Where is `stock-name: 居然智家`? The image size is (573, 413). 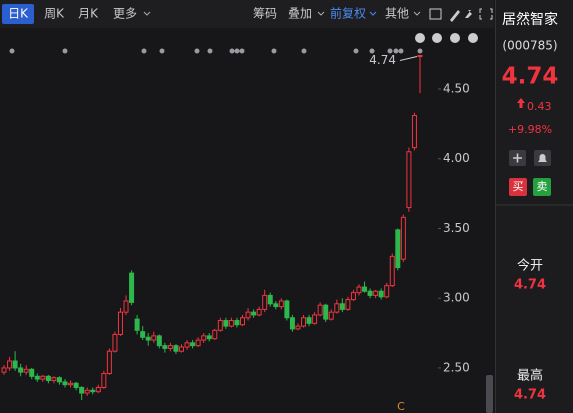 stock-name: 居然智家 is located at coordinates (530, 19).